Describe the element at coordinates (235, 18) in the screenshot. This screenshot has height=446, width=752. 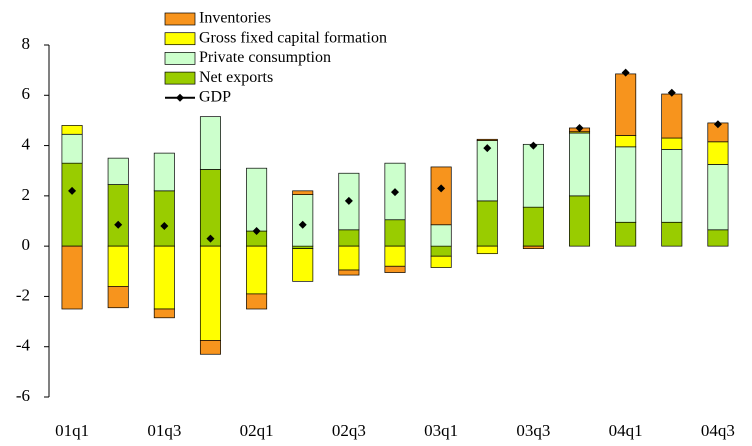
I see `legend-label: Inventories` at that location.